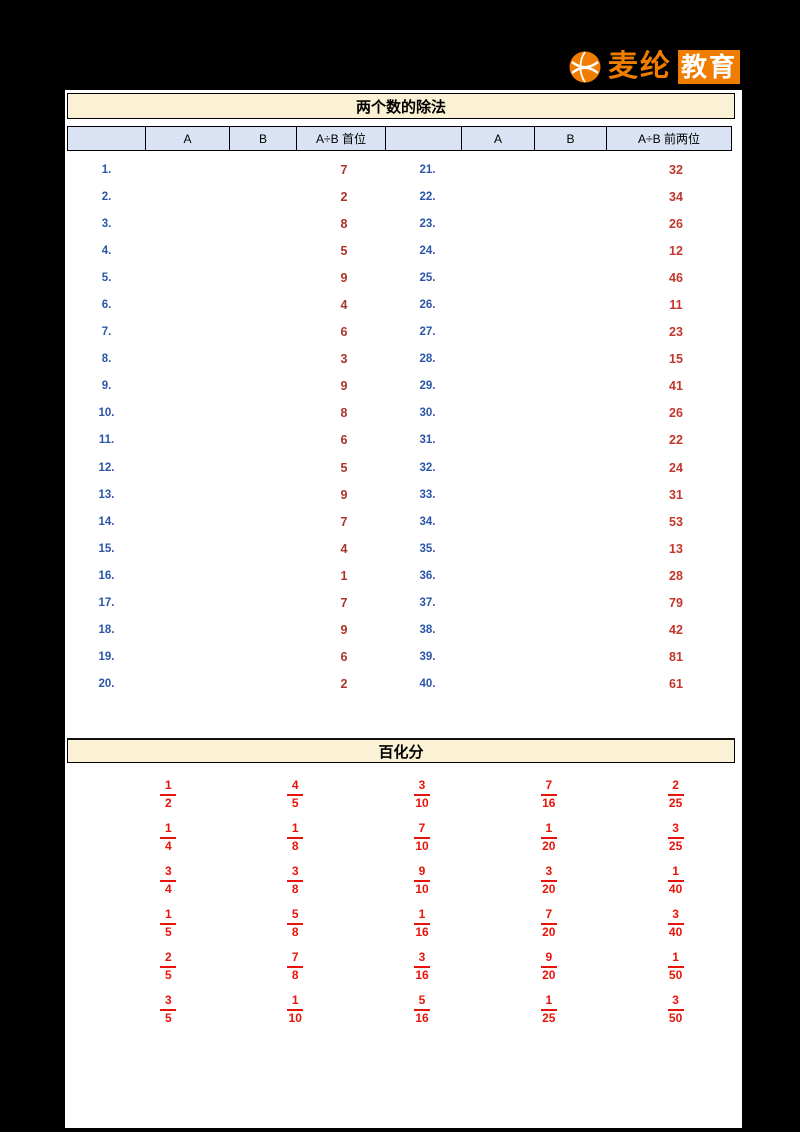 The image size is (800, 1132). I want to click on table-row: 1. 7 21. 32, so click(403, 169).